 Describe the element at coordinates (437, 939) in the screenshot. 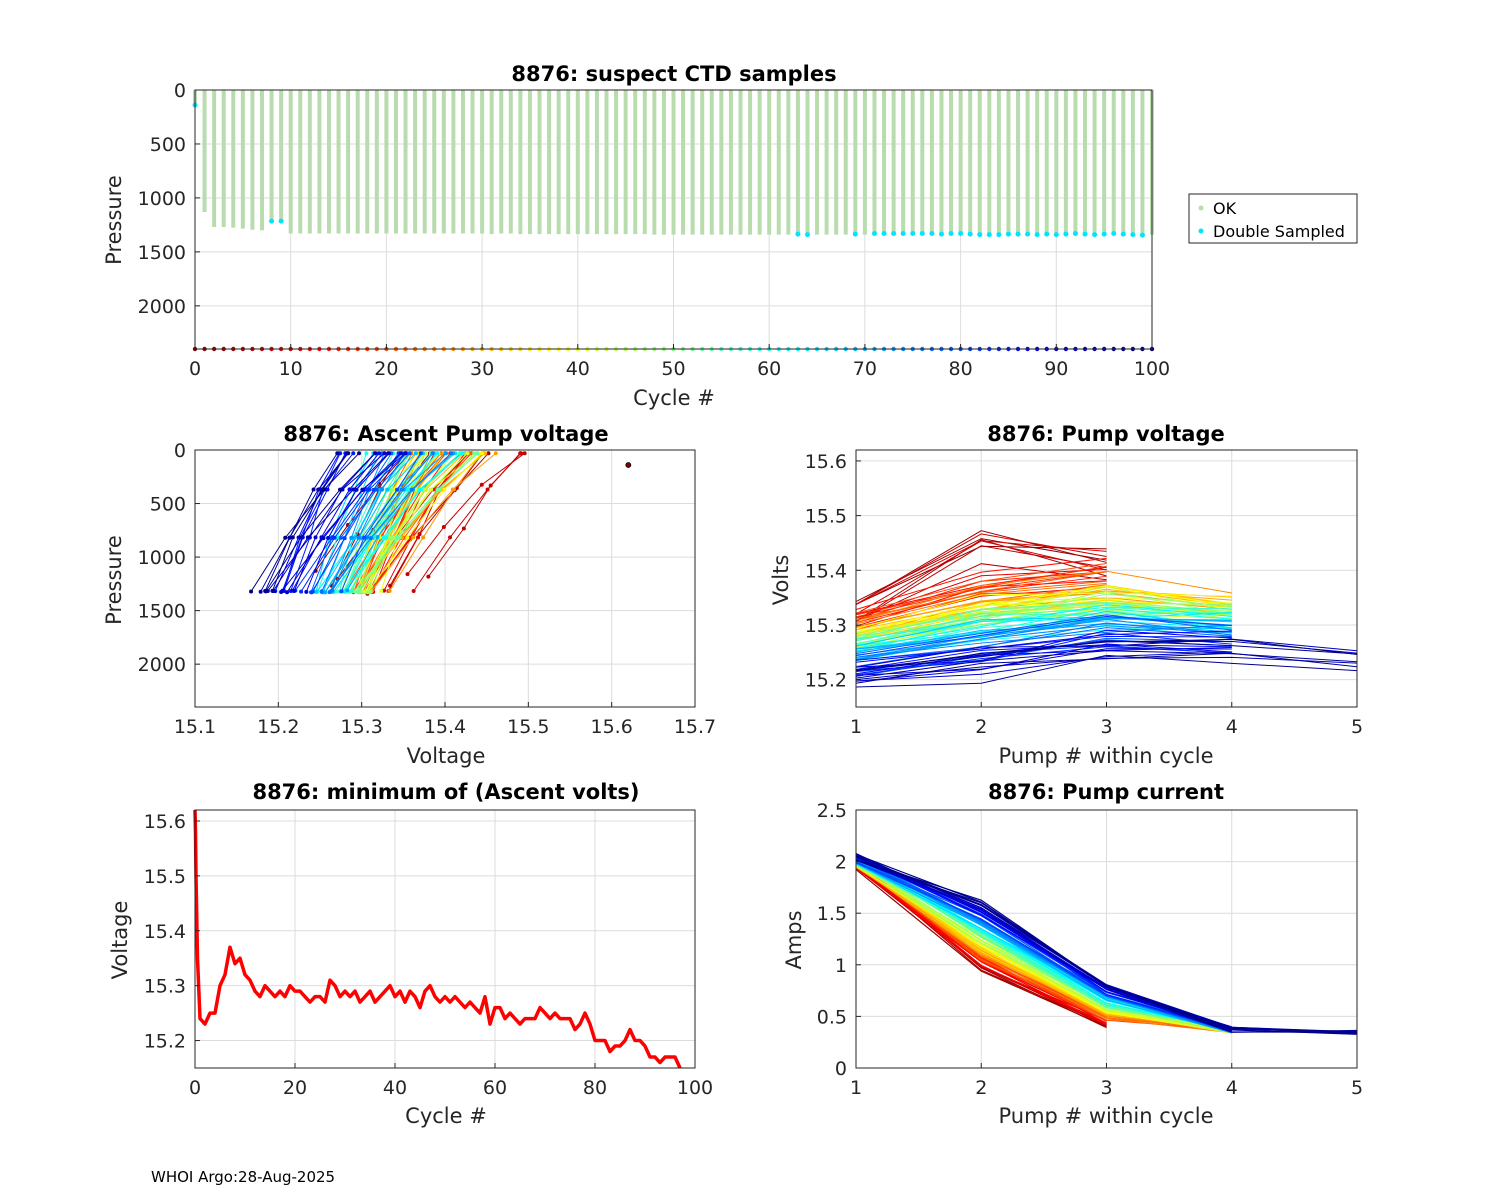

I see `min-voltage-line` at that location.